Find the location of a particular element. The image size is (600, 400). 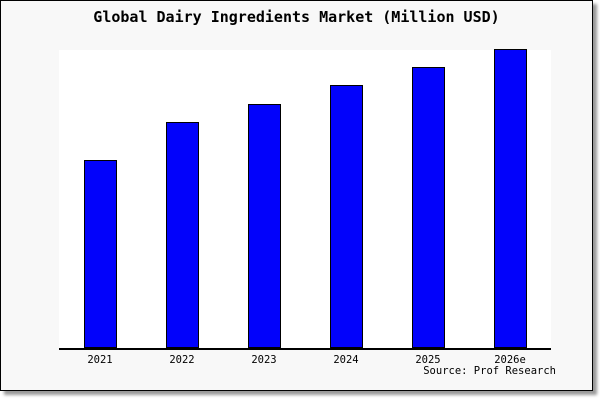

bar-slot-2024 is located at coordinates (346, 199).